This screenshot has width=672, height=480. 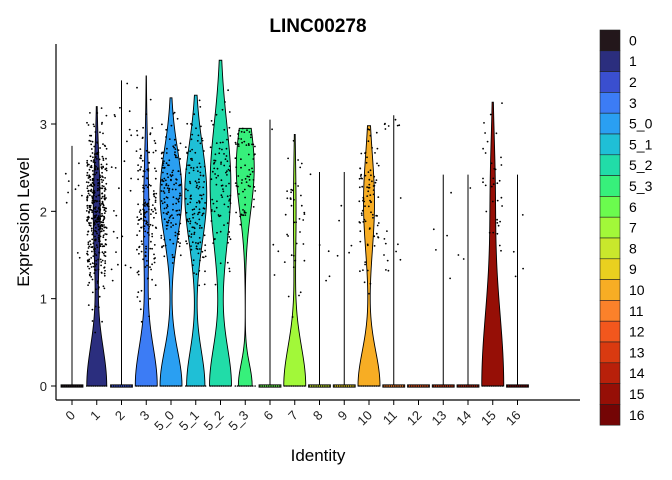 What do you see at coordinates (633, 248) in the screenshot?
I see `legend-label-8: 8` at bounding box center [633, 248].